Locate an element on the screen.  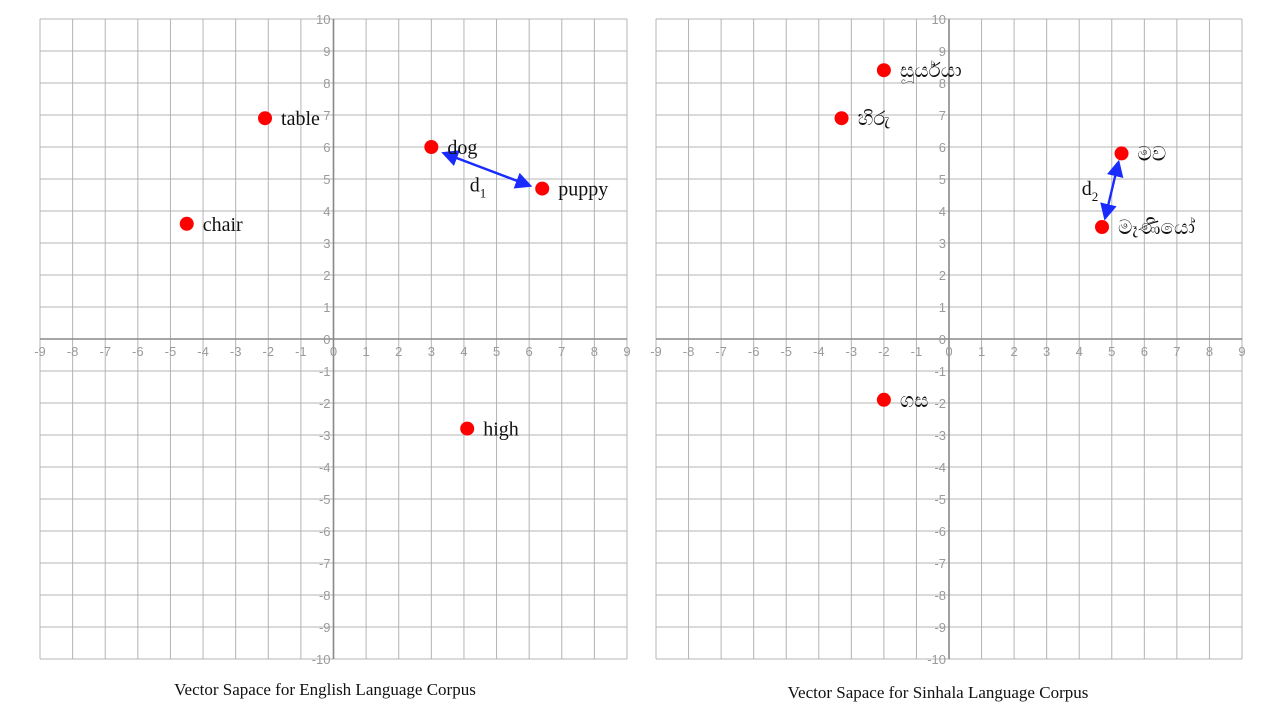
chart1-y-tick-label: -1 is located at coordinates (325, 371).